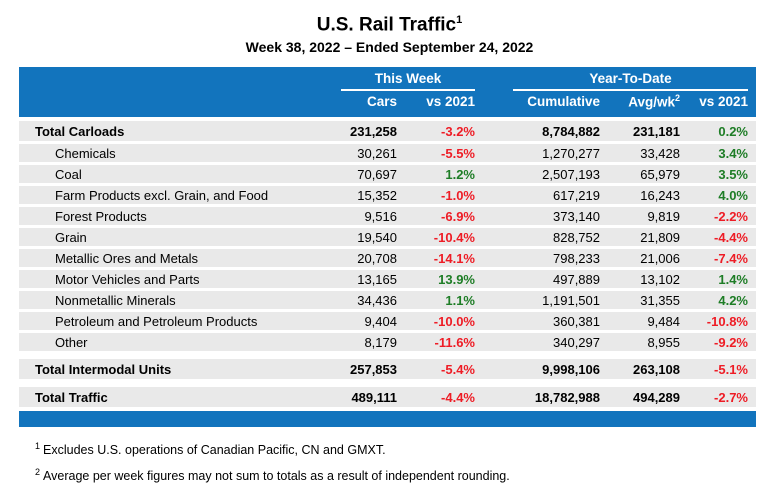 This screenshot has width=779, height=486. Describe the element at coordinates (458, 369) in the screenshot. I see `week-vs-2021-value: -5.4%` at that location.